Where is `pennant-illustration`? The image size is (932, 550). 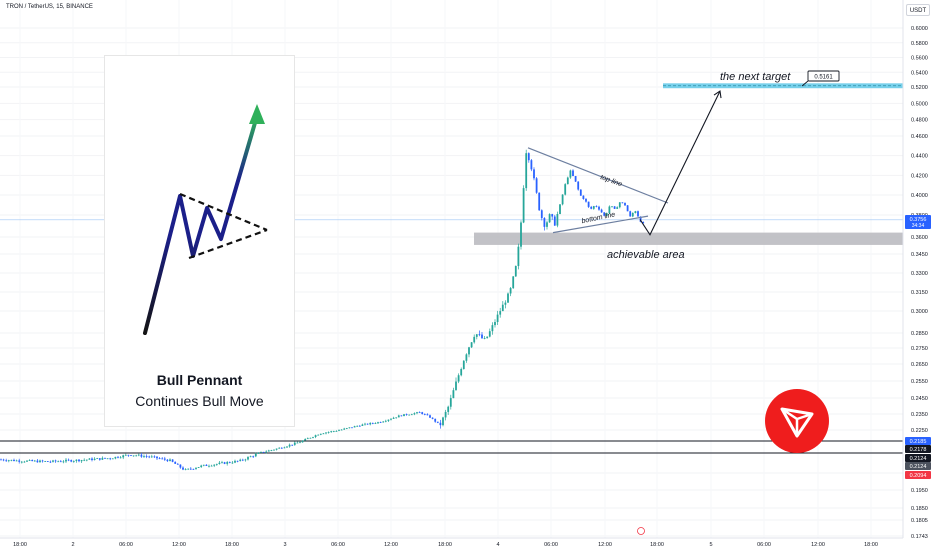 pennant-illustration is located at coordinates (205, 219).